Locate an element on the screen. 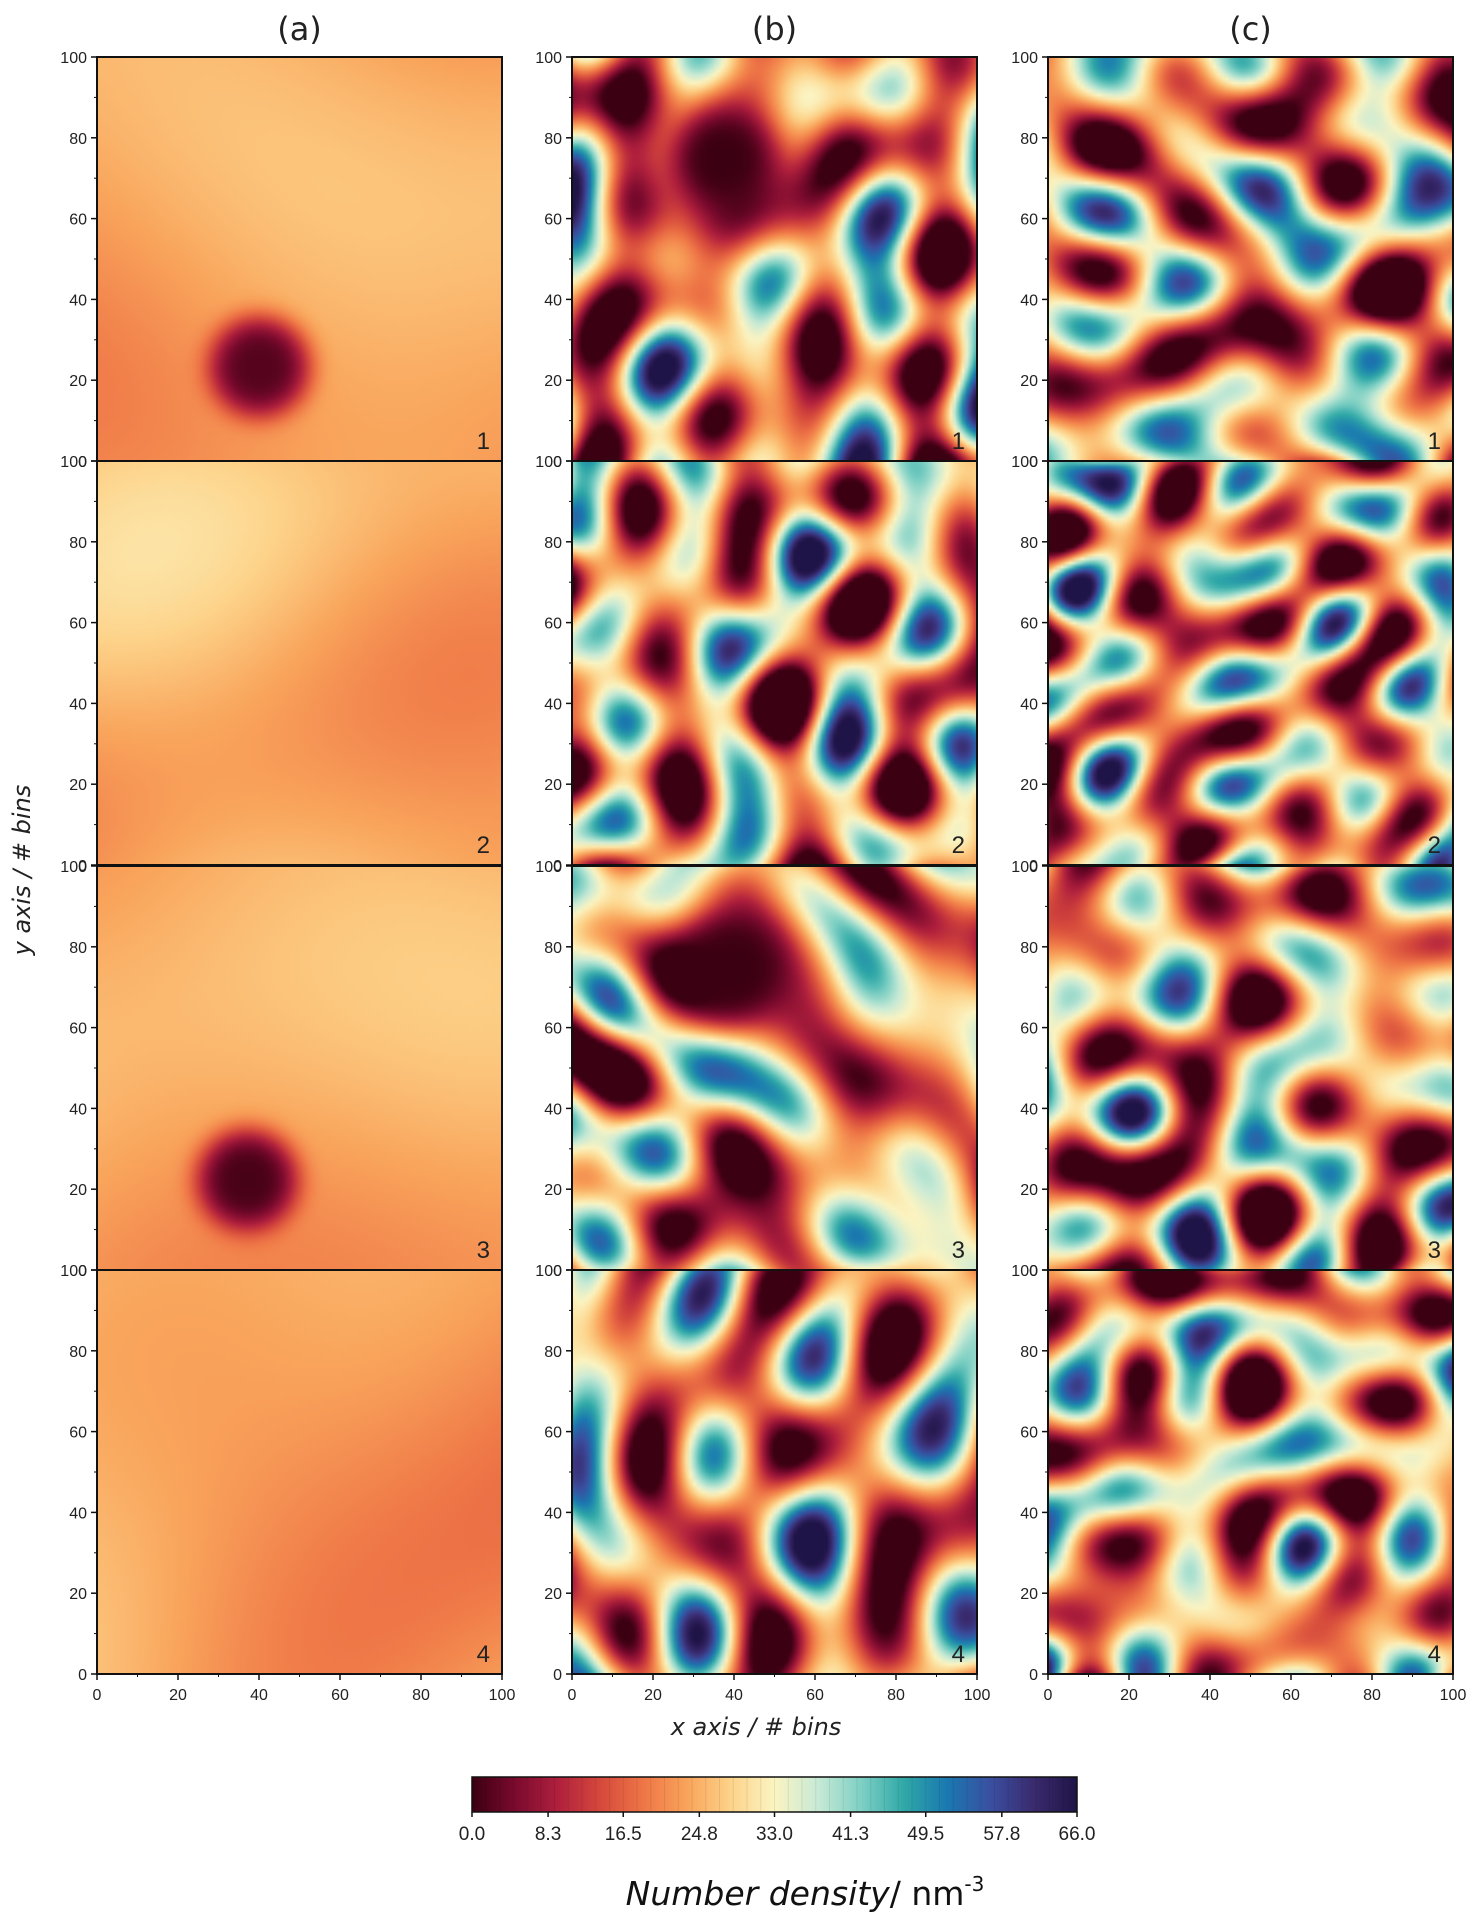 The width and height of the screenshot is (1475, 1923). colorbar-tick-label: 57.8 is located at coordinates (1001, 1834).